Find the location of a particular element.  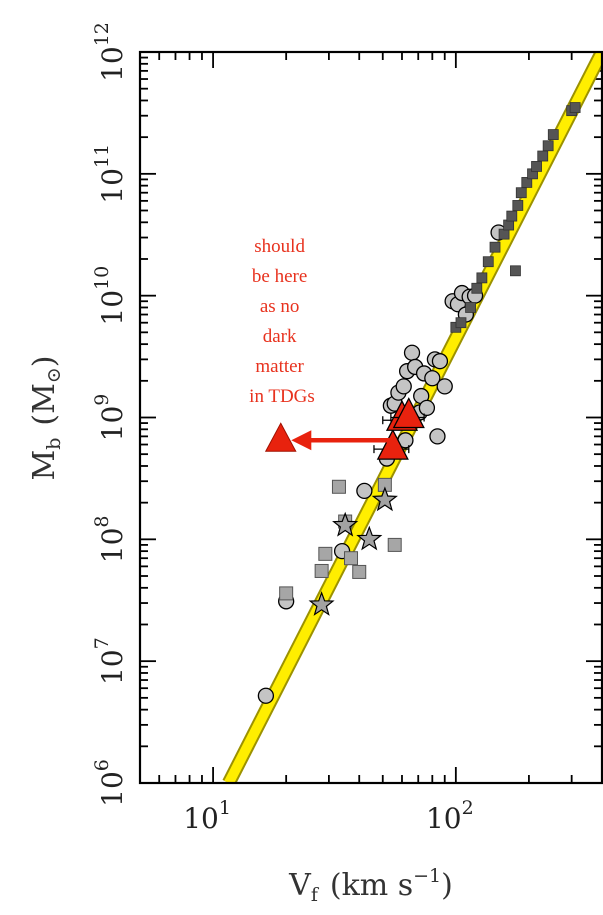

y-tick-label: 1011 is located at coordinates (110, 174).